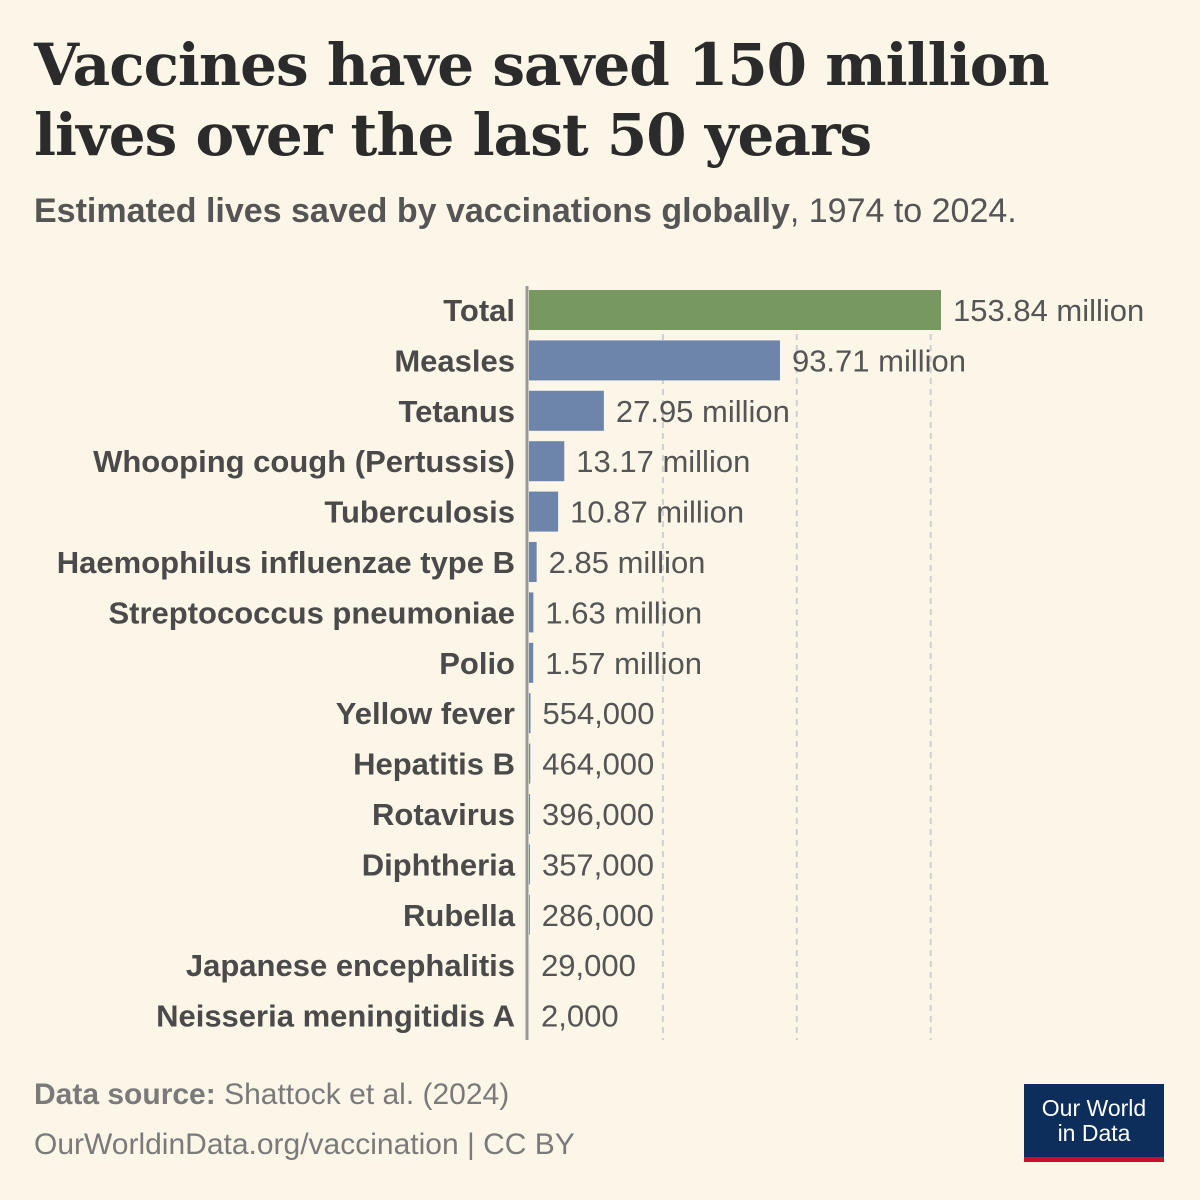  What do you see at coordinates (304, 461) in the screenshot?
I see `category-label-3: Whooping cough (Pertussis)` at bounding box center [304, 461].